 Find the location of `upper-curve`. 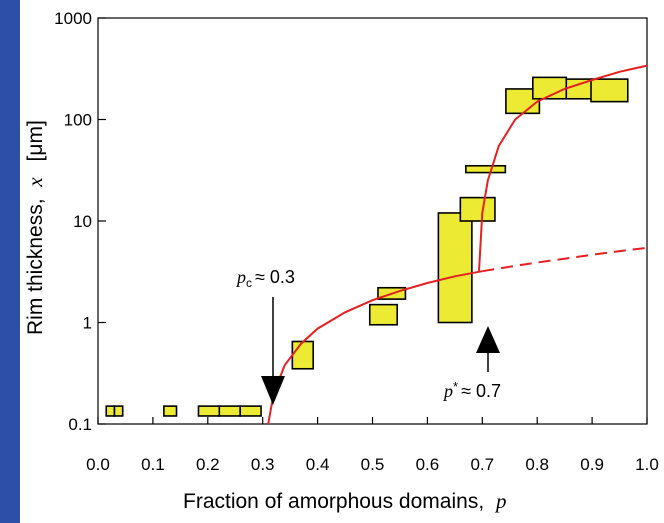

upper-curve is located at coordinates (563, 168).